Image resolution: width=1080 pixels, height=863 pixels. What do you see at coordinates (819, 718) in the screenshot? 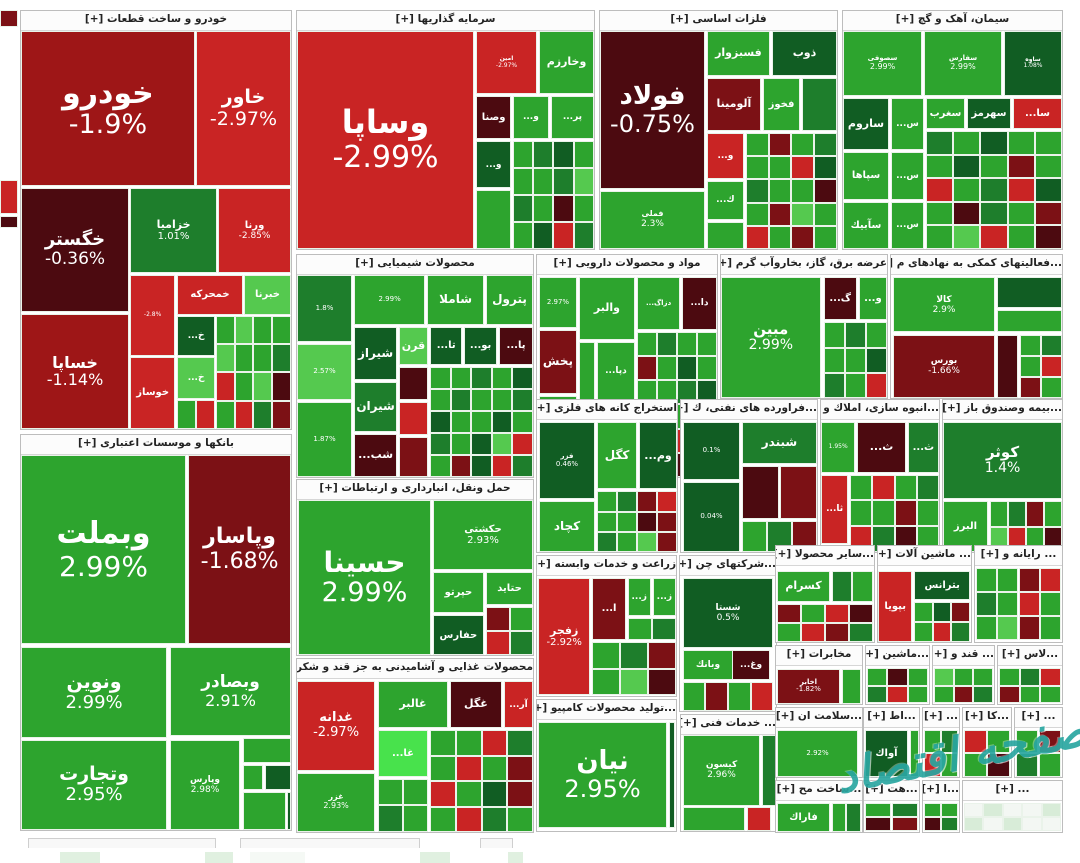
I see `sector-header-health: ...سلامت ان [+]` at bounding box center [819, 718].